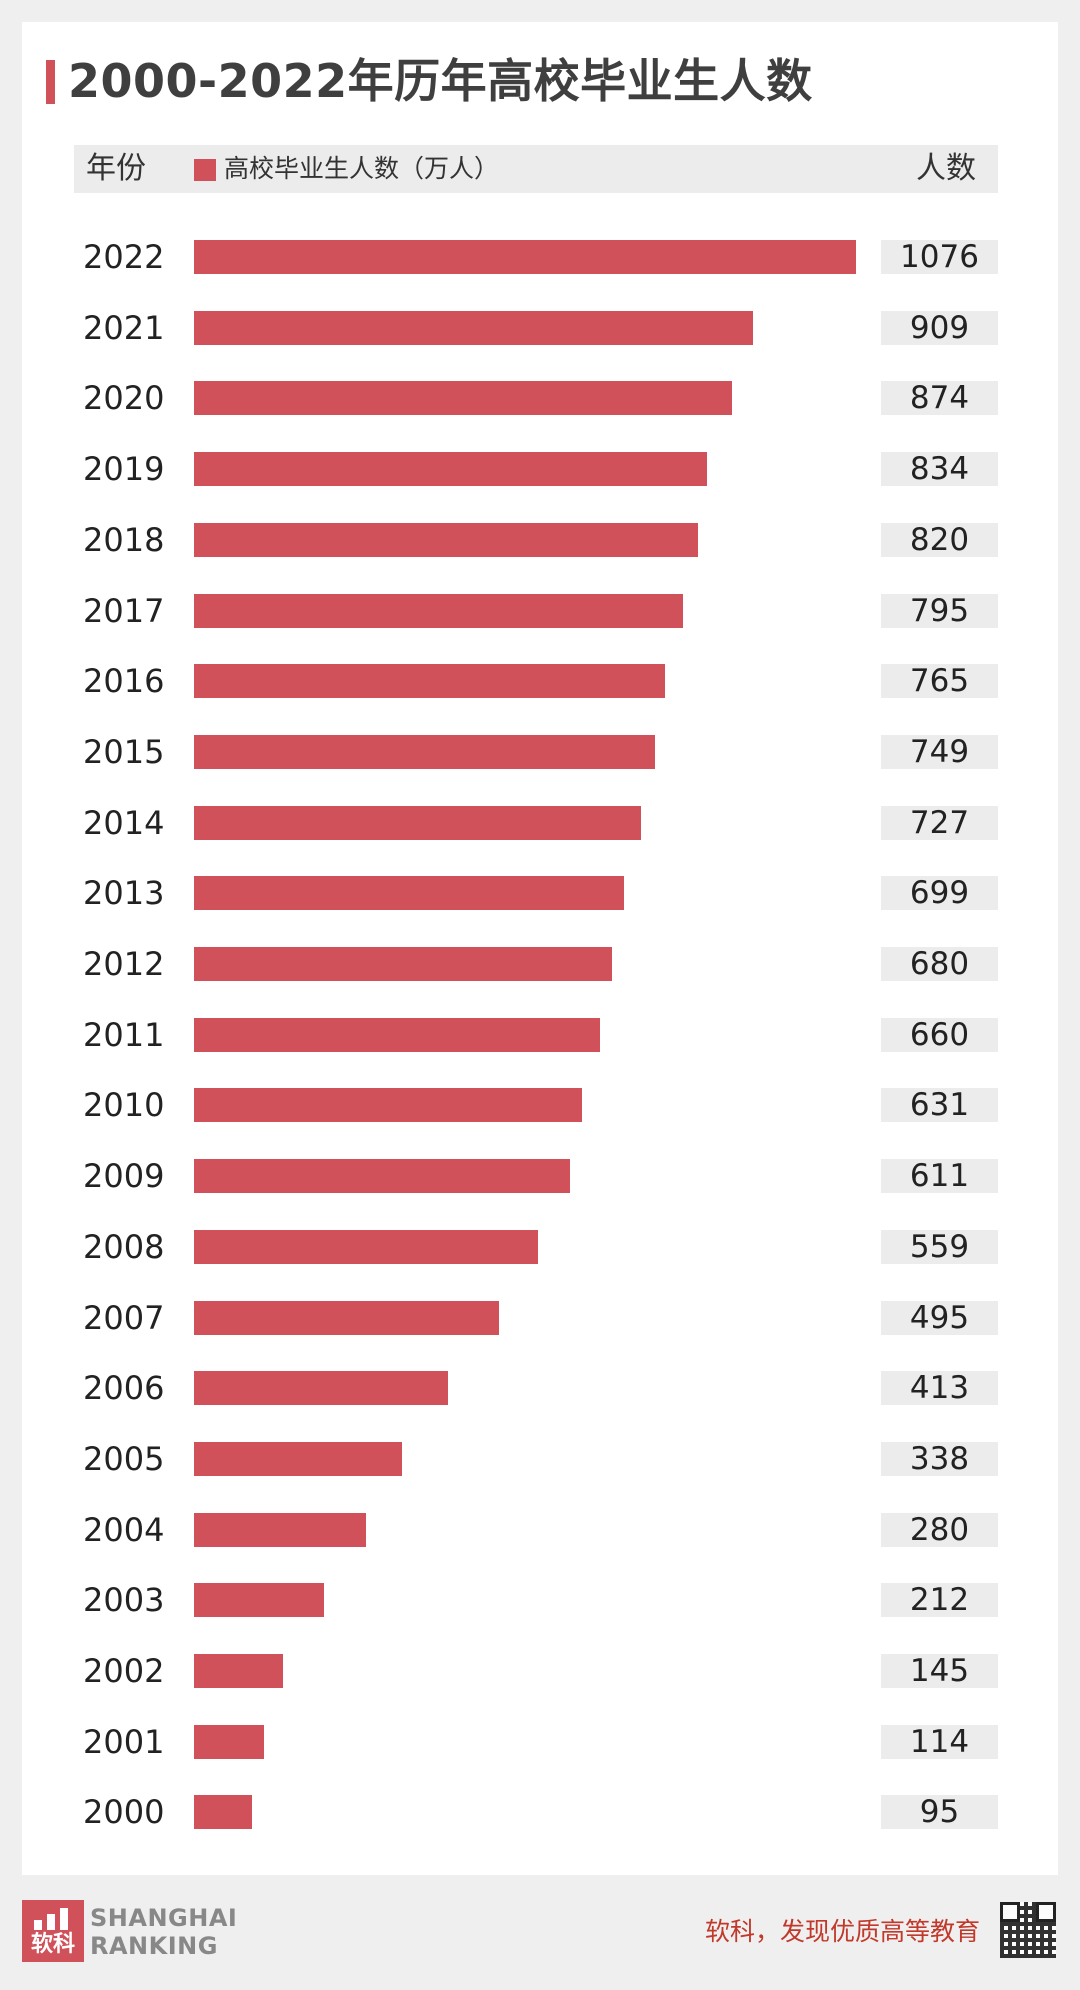 This screenshot has width=1080, height=1990. What do you see at coordinates (205, 170) in the screenshot?
I see `legend-swatch` at bounding box center [205, 170].